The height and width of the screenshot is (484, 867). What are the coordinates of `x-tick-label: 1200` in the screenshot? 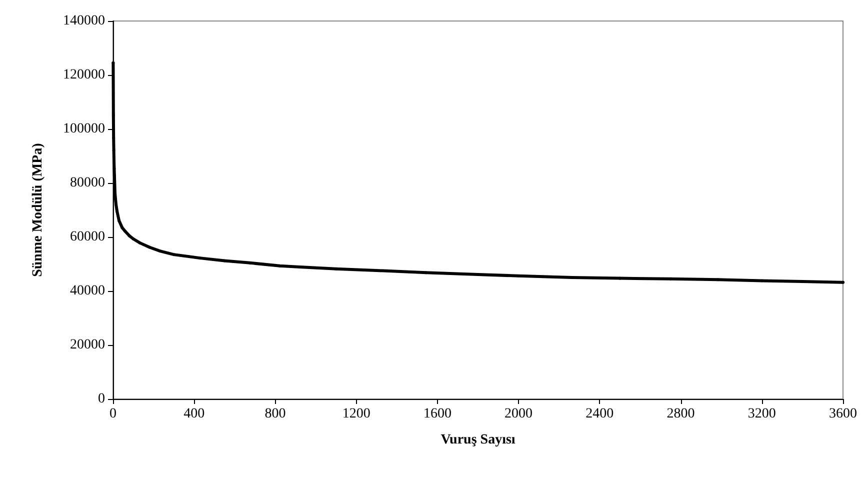 It's located at (356, 414).